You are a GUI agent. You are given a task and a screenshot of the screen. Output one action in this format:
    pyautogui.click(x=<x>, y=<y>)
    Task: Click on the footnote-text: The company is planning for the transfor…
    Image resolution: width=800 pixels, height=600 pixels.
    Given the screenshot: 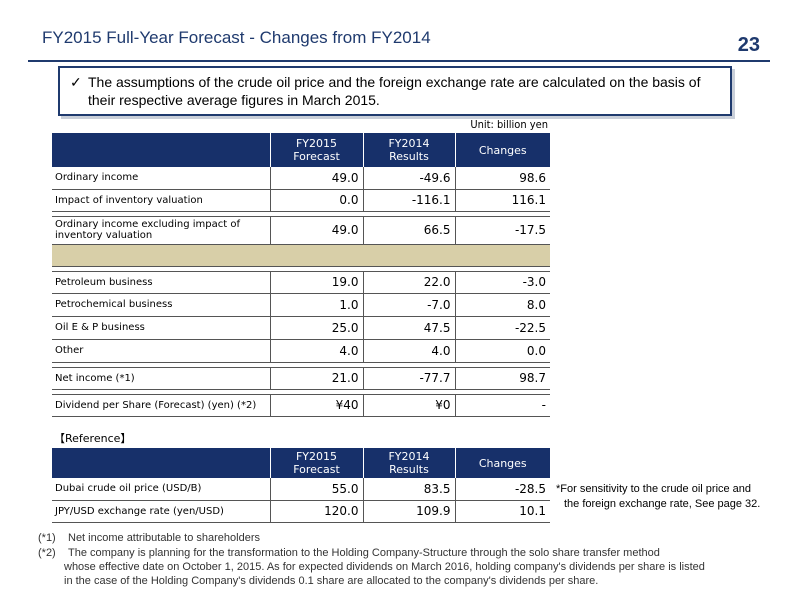 What is the action you would take?
    pyautogui.click(x=364, y=553)
    